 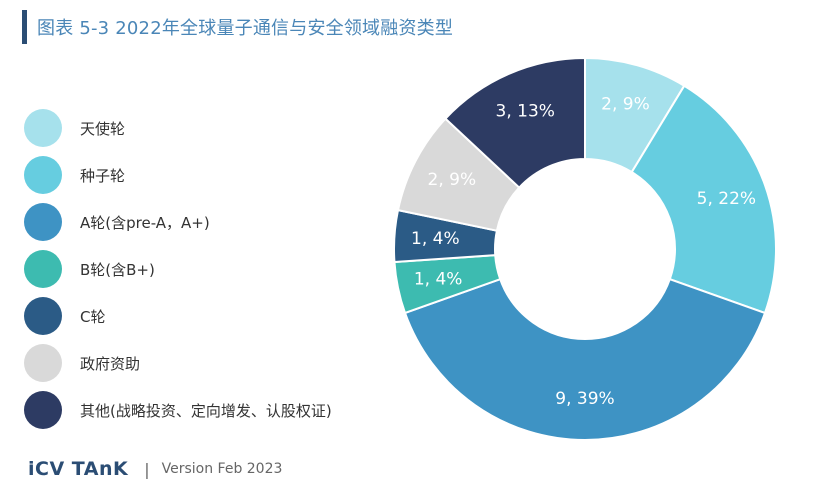 I want to click on slice-label-other: 3, 13%, so click(x=525, y=111).